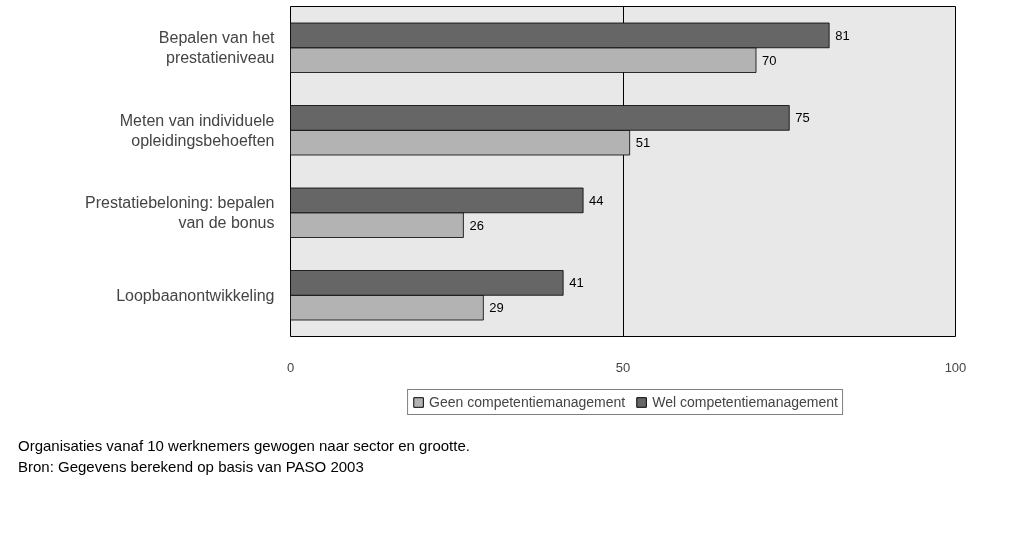  I want to click on legend-label: Wel competentiemanagement, so click(745, 402).